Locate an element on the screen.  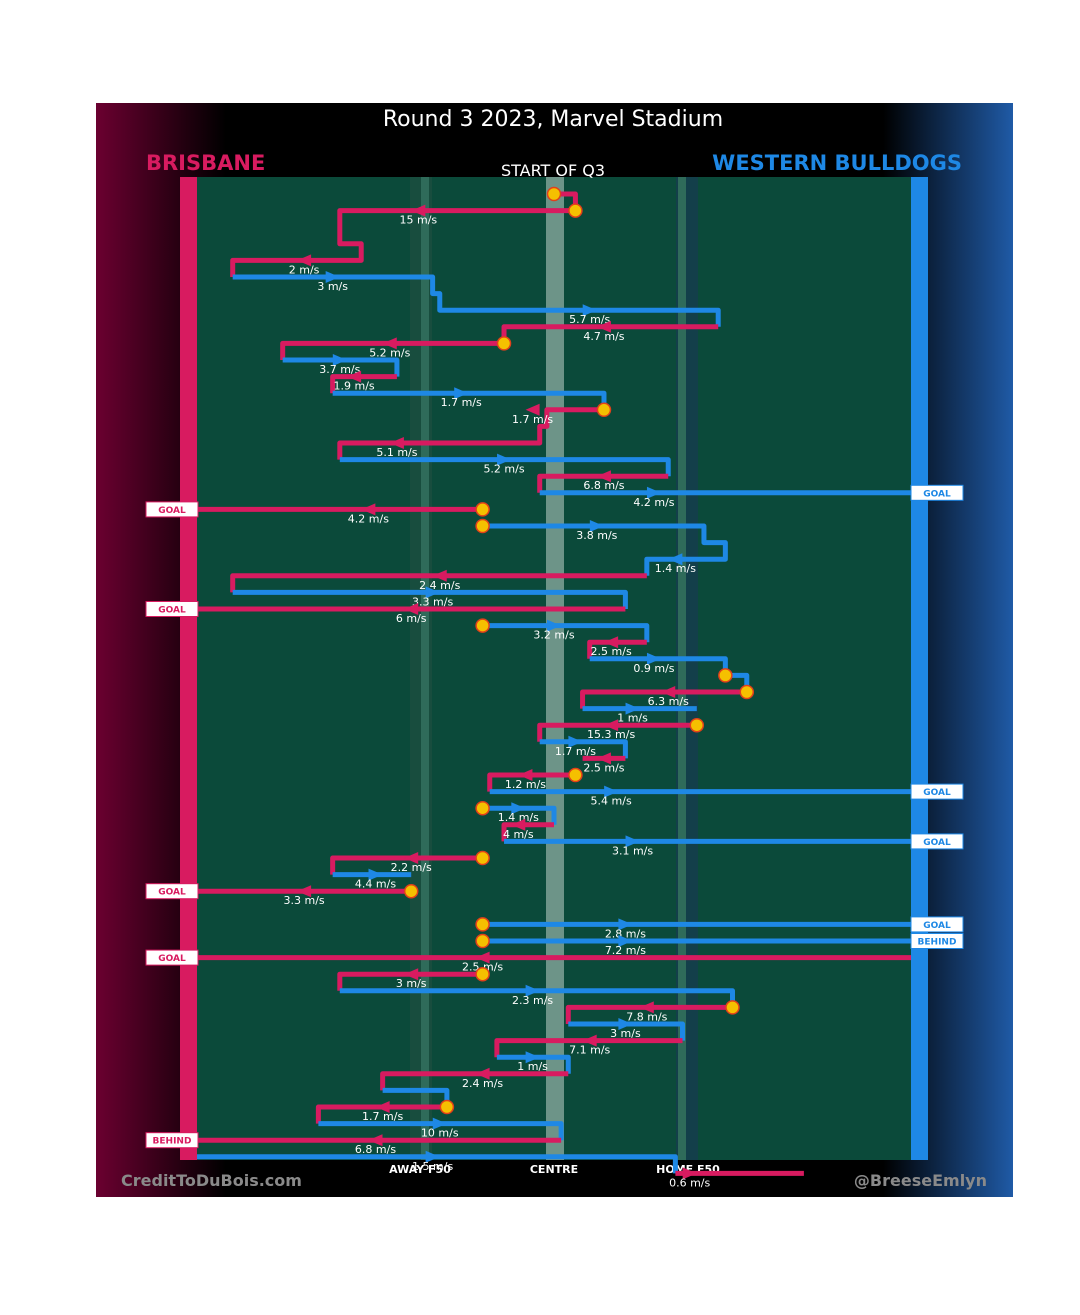
chain-1-speed-label-1: 5.7 m/s is located at coordinates (589, 319).